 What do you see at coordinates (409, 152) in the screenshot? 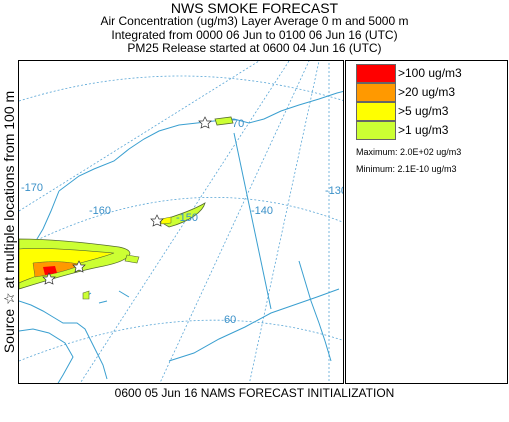
I see `maximum-value: Maximum: 2.0E+02 ug/m3` at bounding box center [409, 152].